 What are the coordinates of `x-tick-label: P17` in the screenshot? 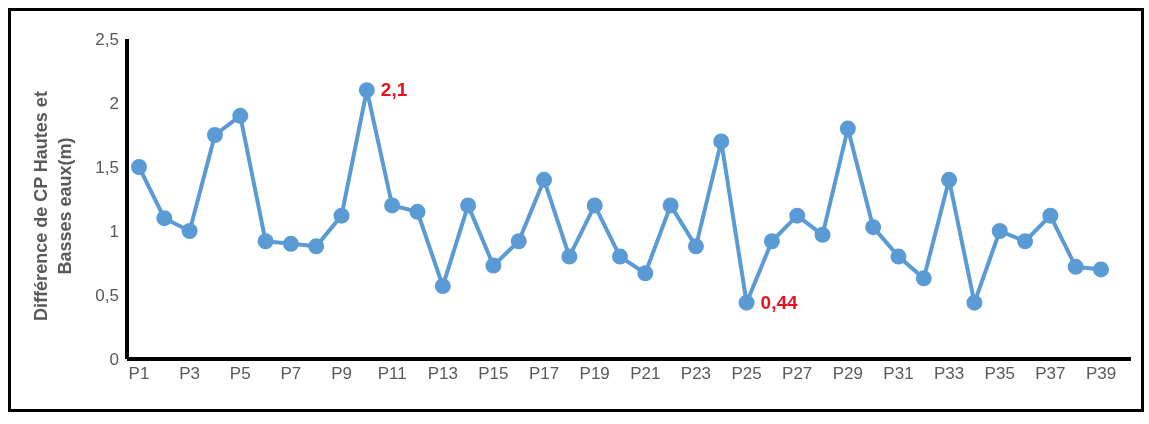 It's located at (544, 374).